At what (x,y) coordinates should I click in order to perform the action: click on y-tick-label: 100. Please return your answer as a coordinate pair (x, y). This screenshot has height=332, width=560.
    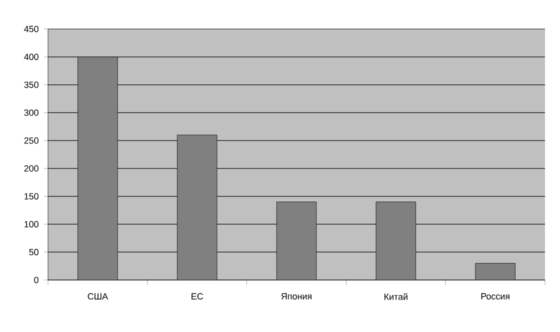
    Looking at the image, I should click on (31, 224).